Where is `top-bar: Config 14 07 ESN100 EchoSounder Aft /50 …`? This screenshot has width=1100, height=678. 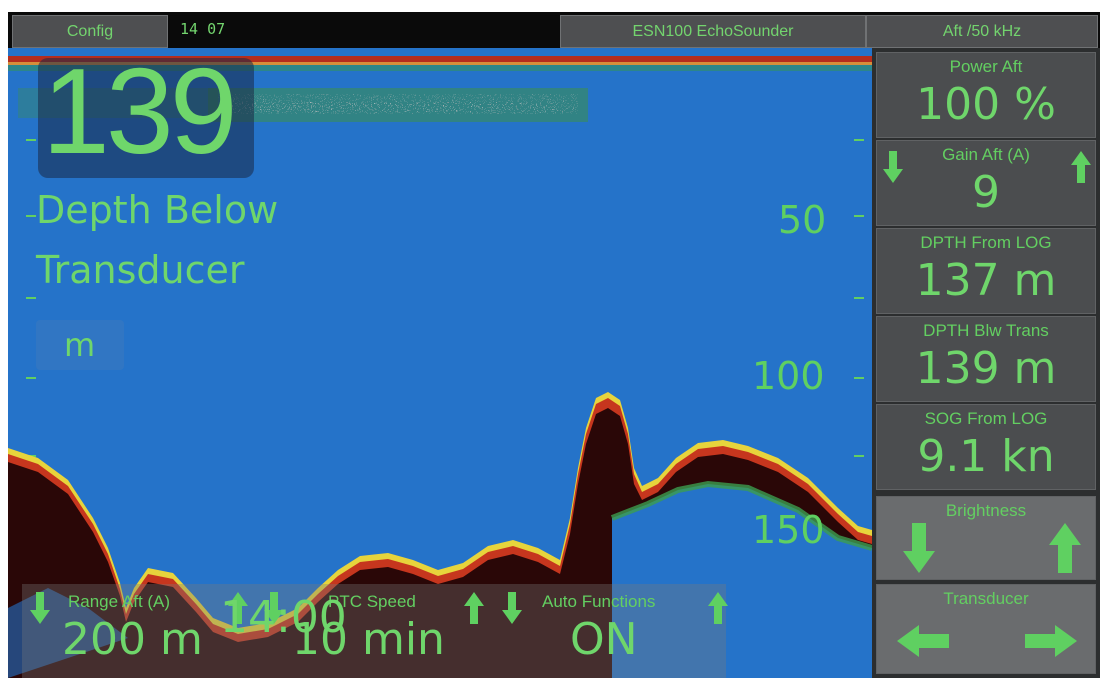
top-bar: Config 14 07 ESN100 EchoSounder Aft /50 … is located at coordinates (554, 30).